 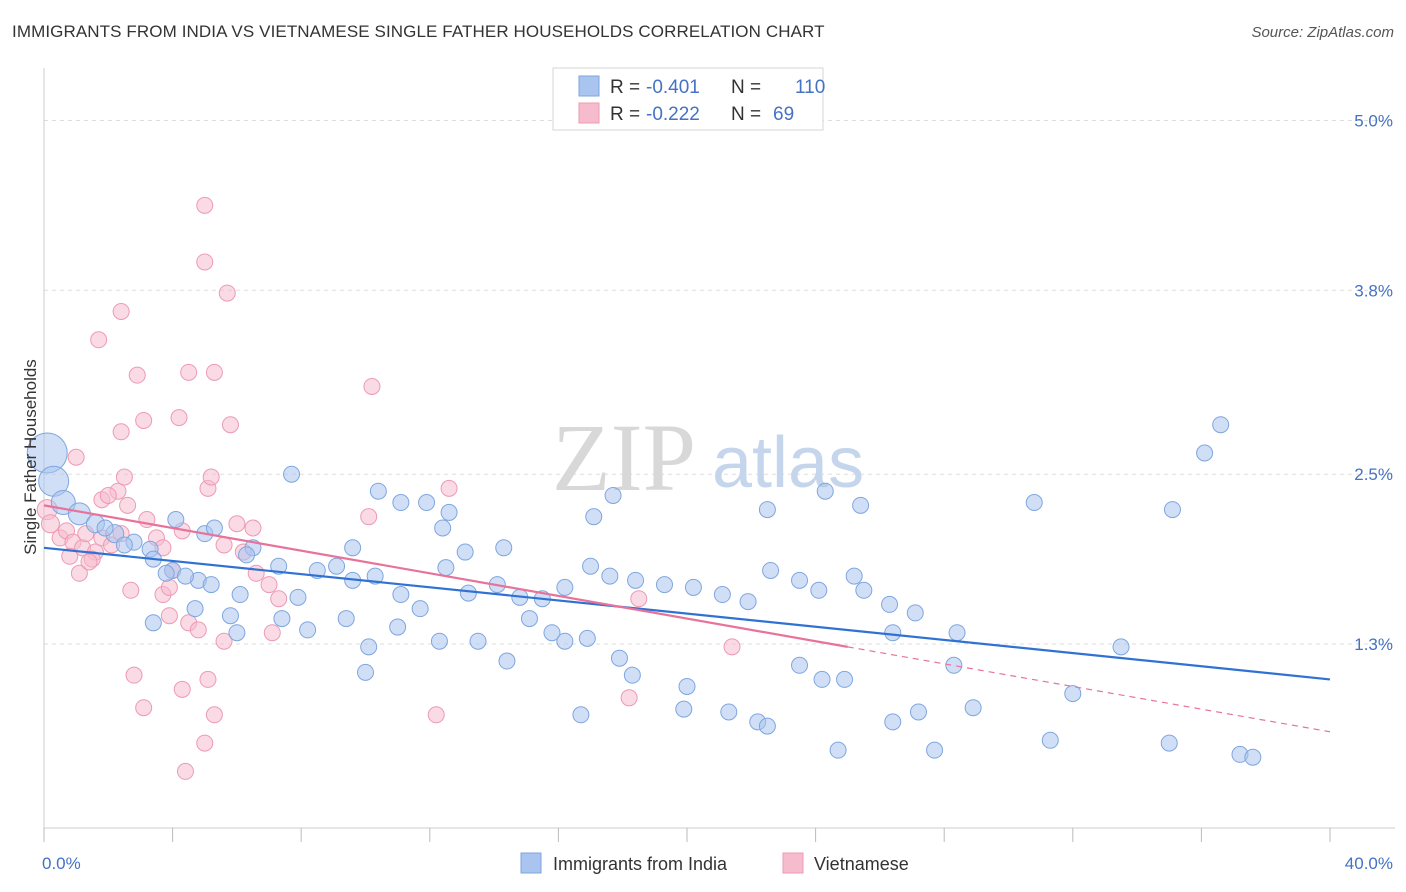 I want to click on legend-r-label-india: R =, so click(x=625, y=87).